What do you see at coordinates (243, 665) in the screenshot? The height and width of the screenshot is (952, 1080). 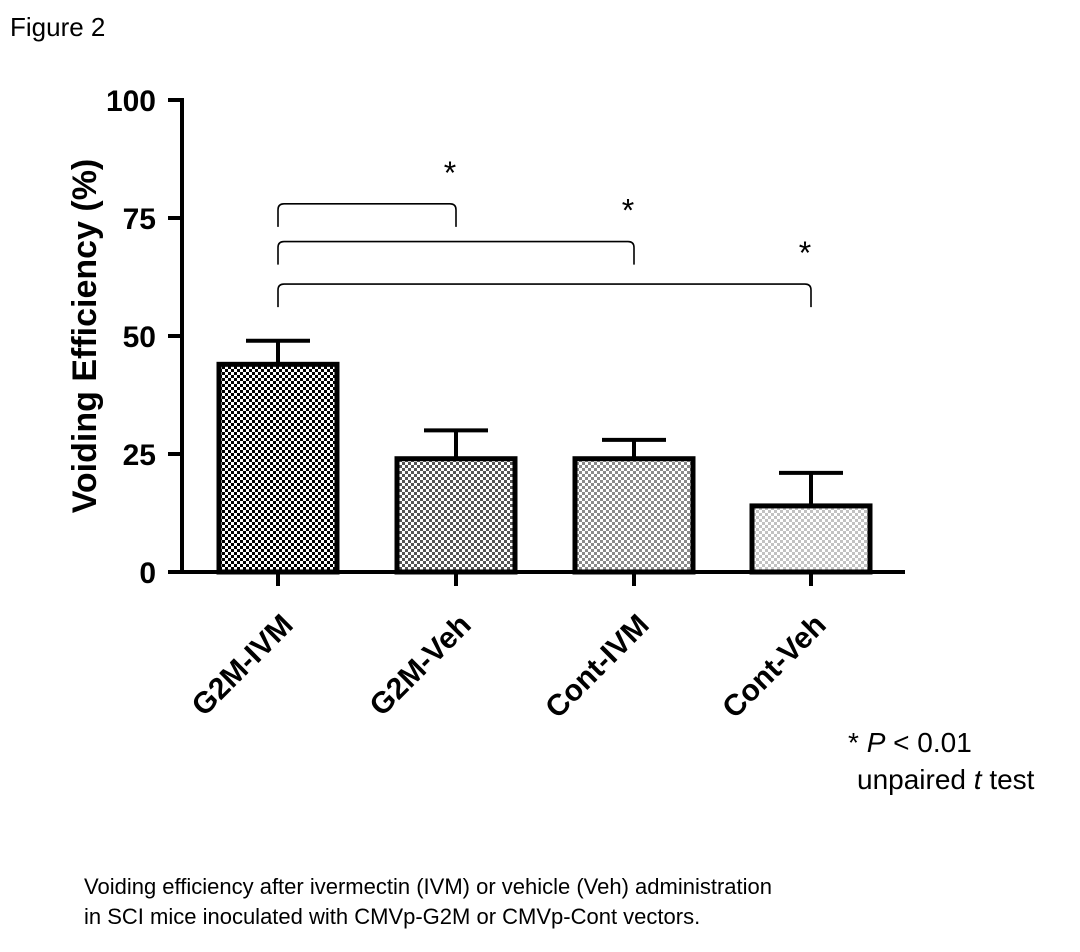 I see `x-tick-label: G2M-IVM` at bounding box center [243, 665].